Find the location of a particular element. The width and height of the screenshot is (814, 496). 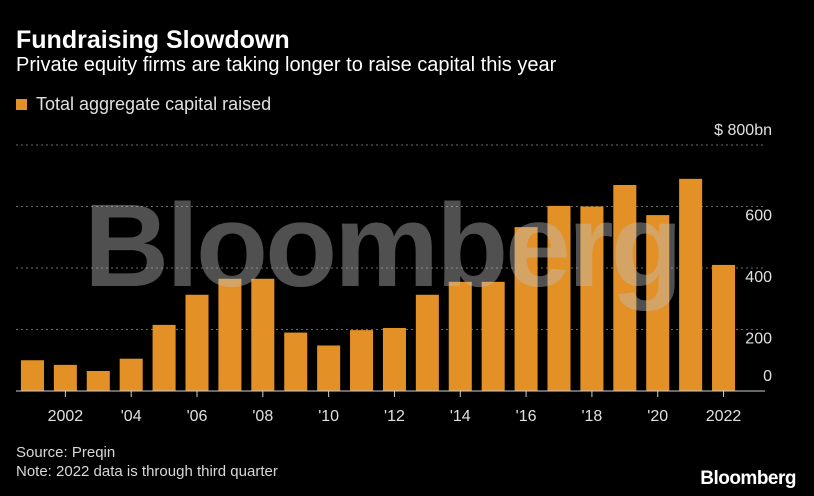

legend-swatch is located at coordinates (21, 104).